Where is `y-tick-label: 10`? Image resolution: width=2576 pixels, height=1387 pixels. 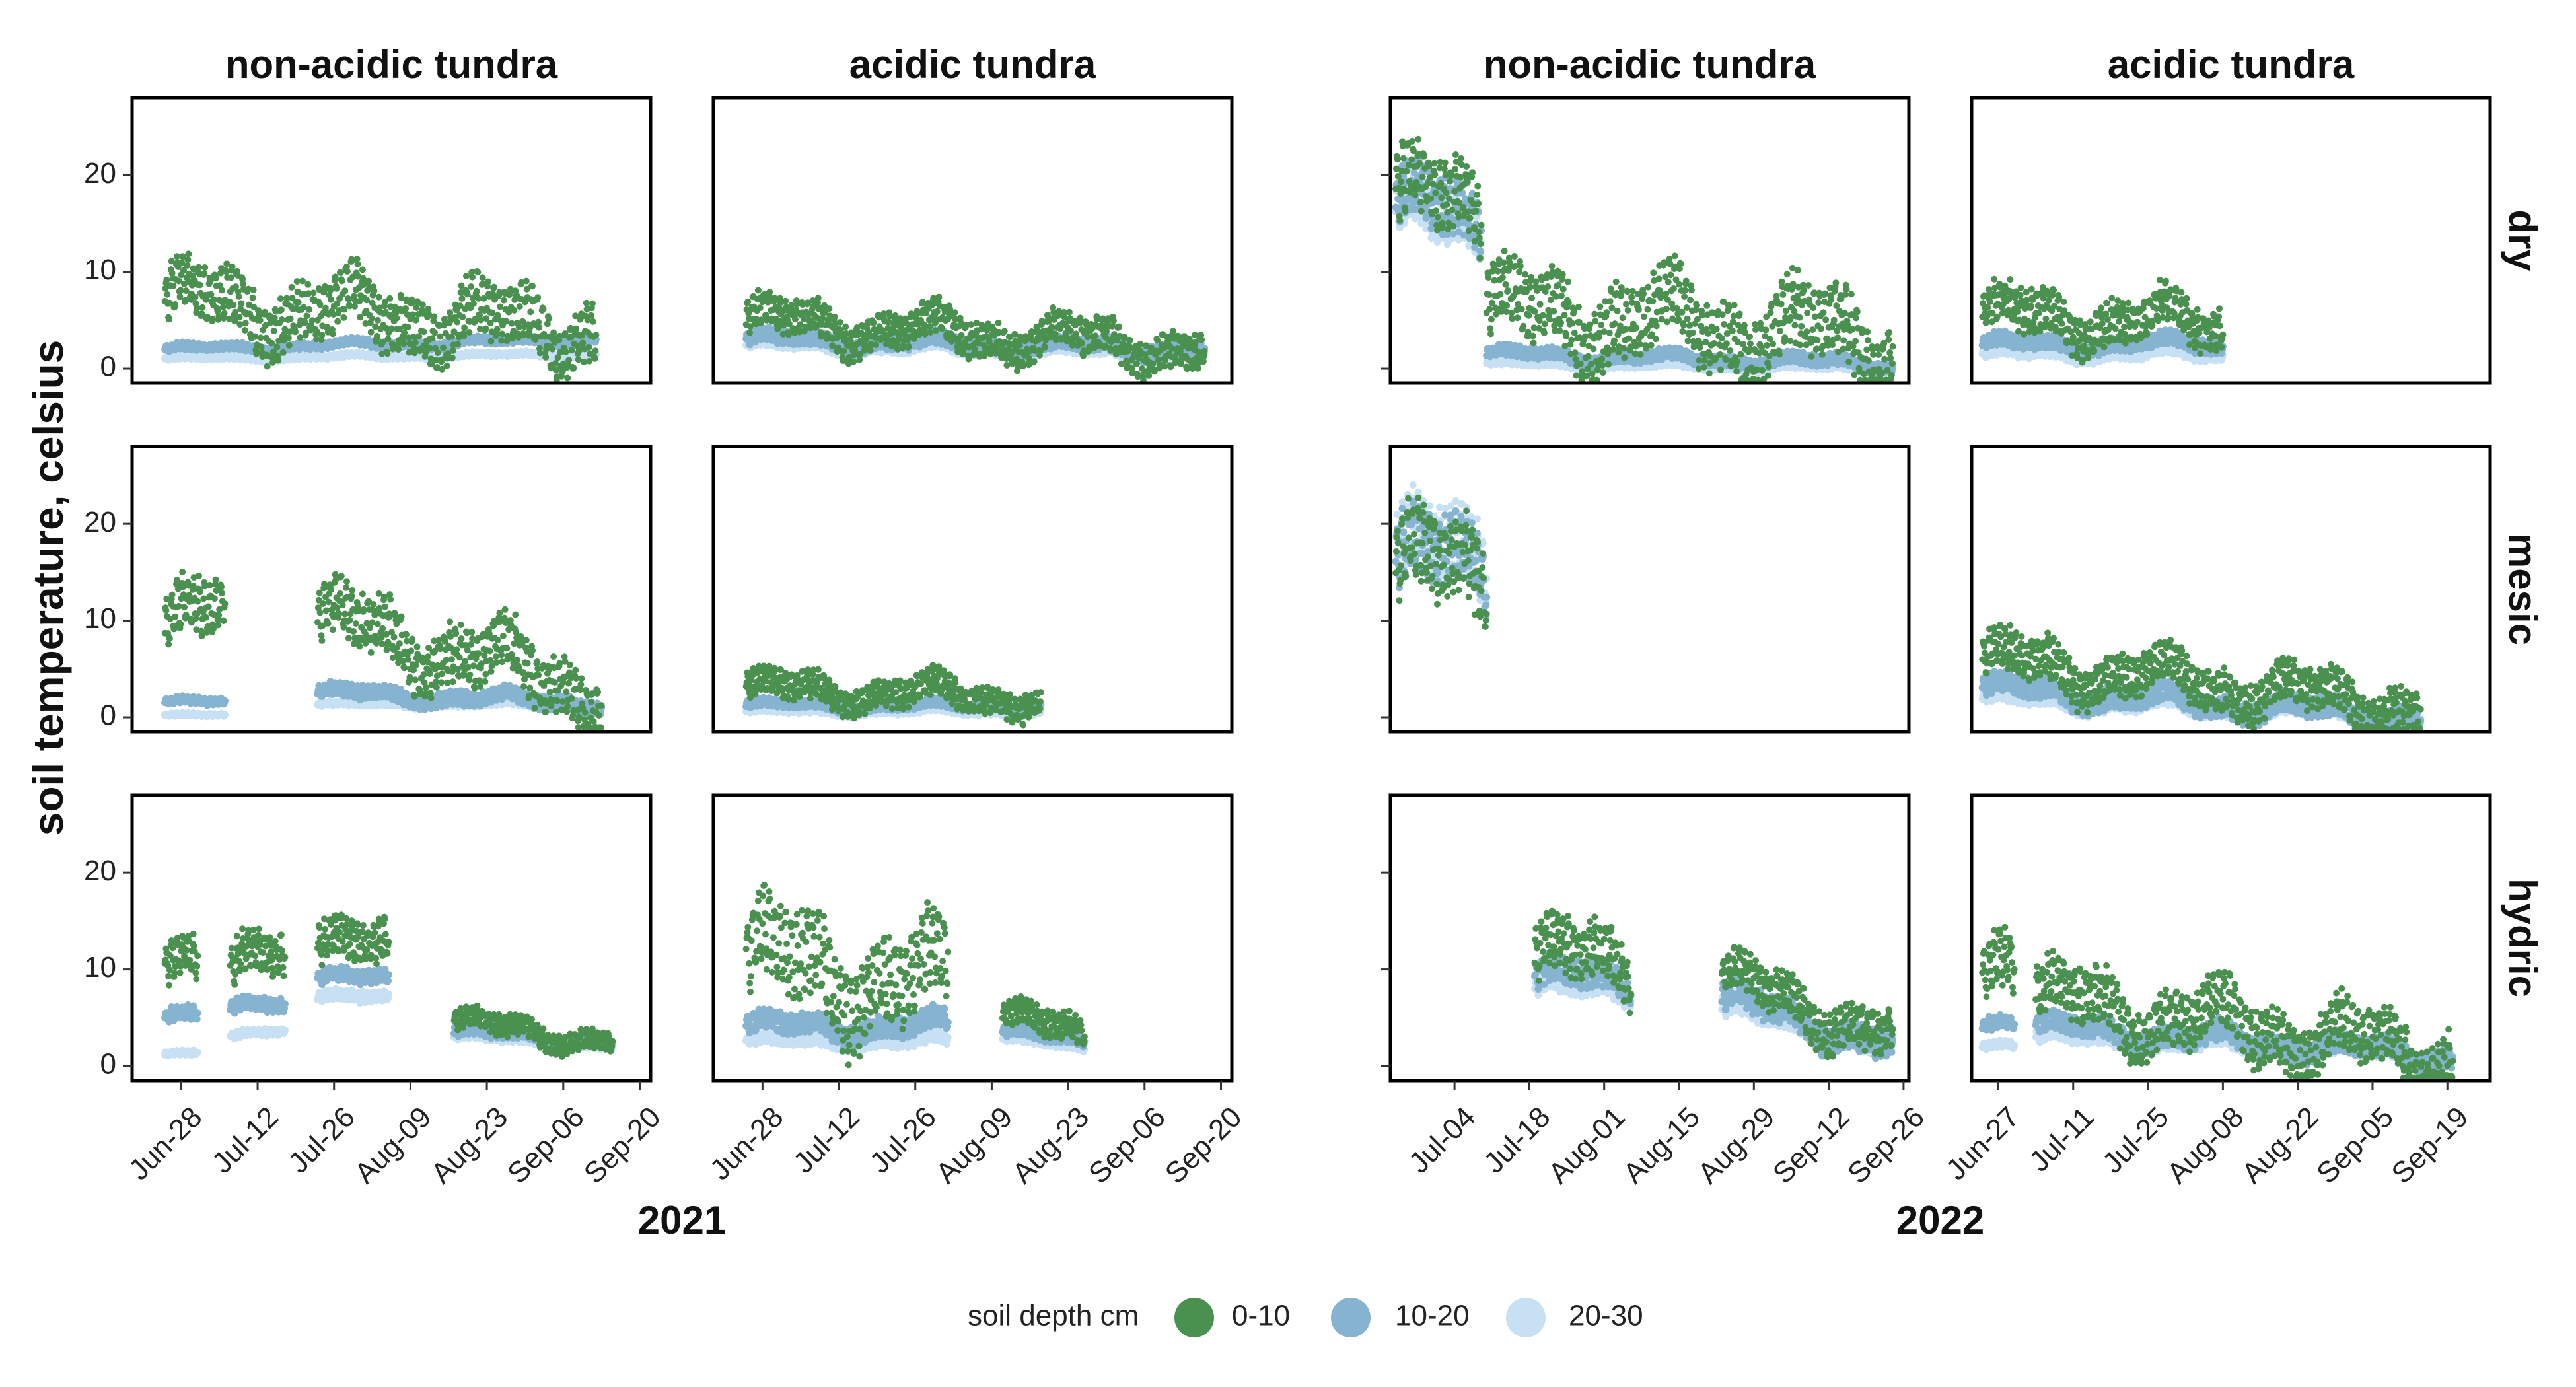 y-tick-label: 10 is located at coordinates (100, 618).